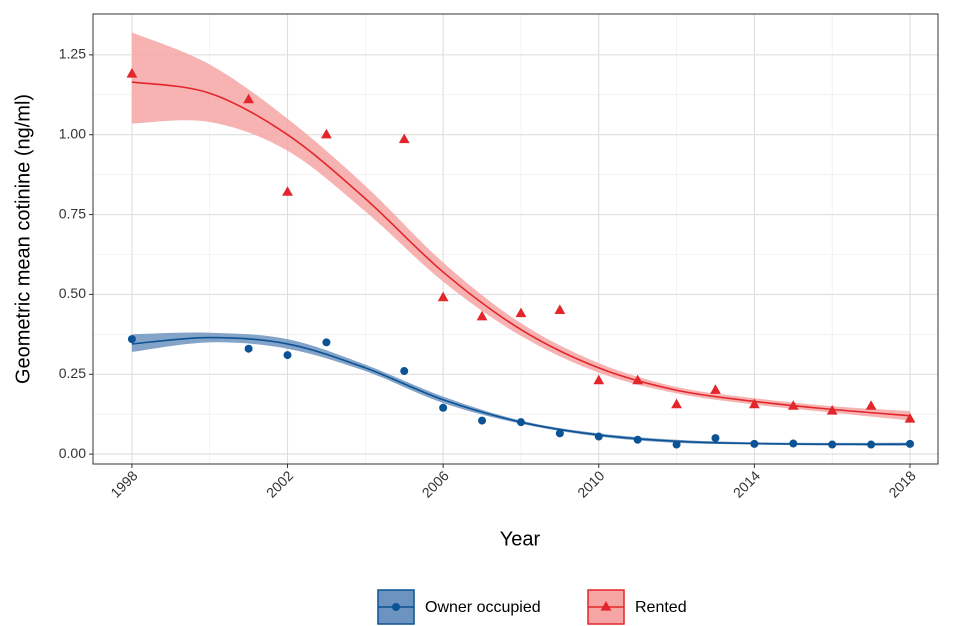  Describe the element at coordinates (23, 239) in the screenshot. I see `y-axis-title: Geometric mean cotinine (ng/ml)` at that location.